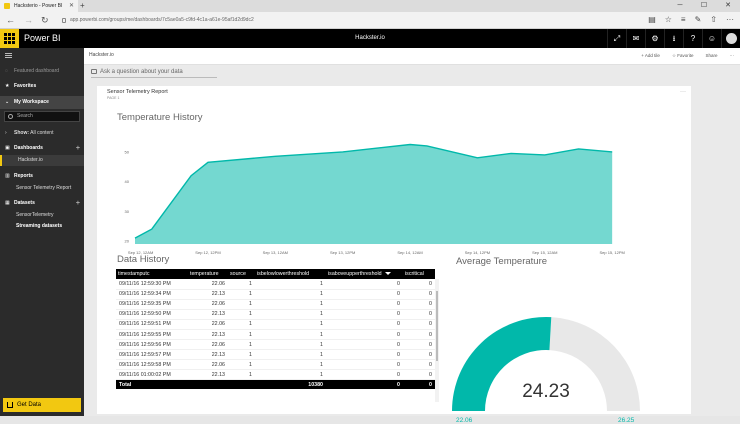 This screenshot has width=740, height=424. I want to click on gauge-track, so click(594, 364).